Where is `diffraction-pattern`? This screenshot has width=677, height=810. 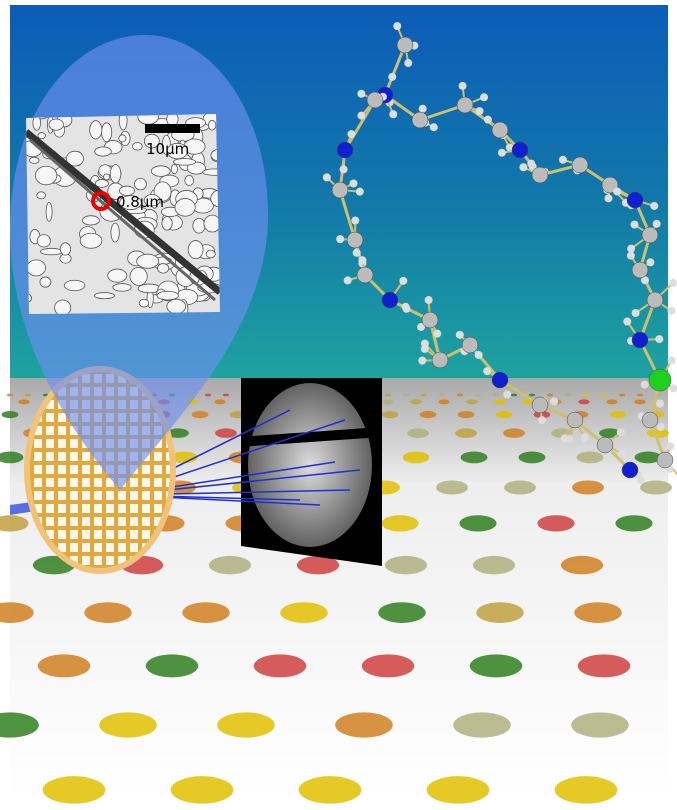
diffraction-pattern is located at coordinates (310, 465).